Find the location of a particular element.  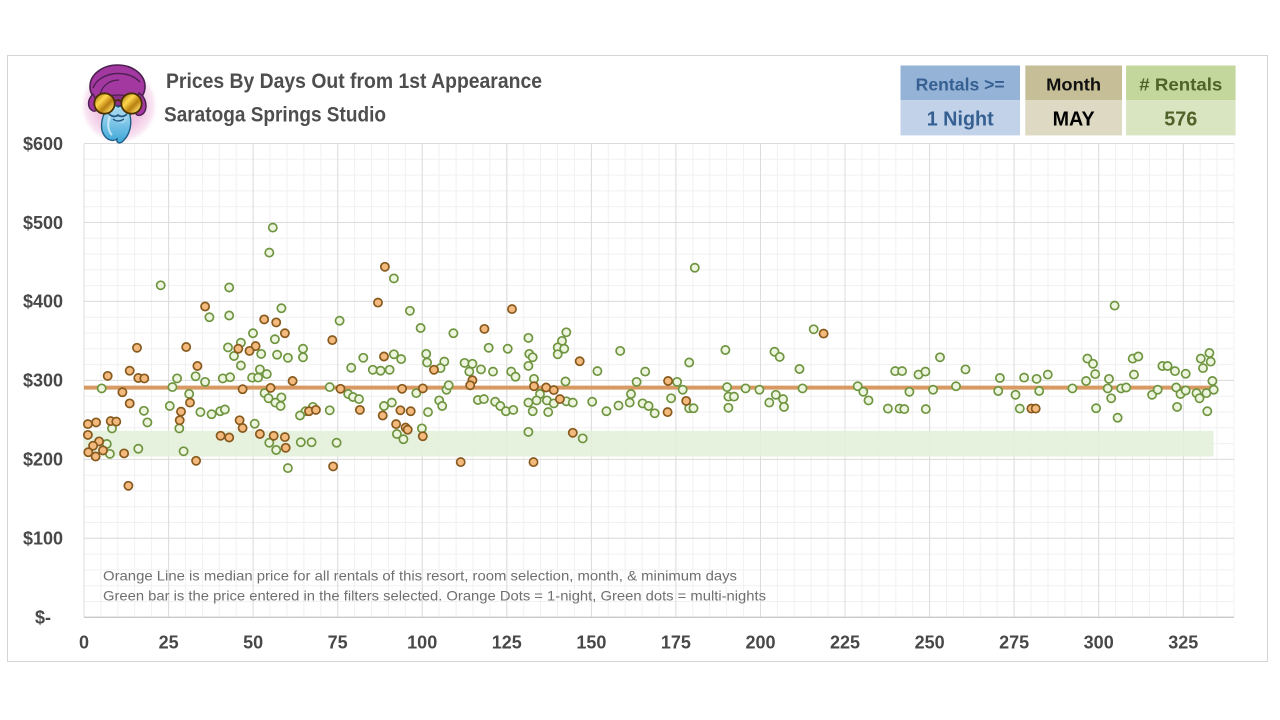

svg-text: 300 is located at coordinates (1099, 643).